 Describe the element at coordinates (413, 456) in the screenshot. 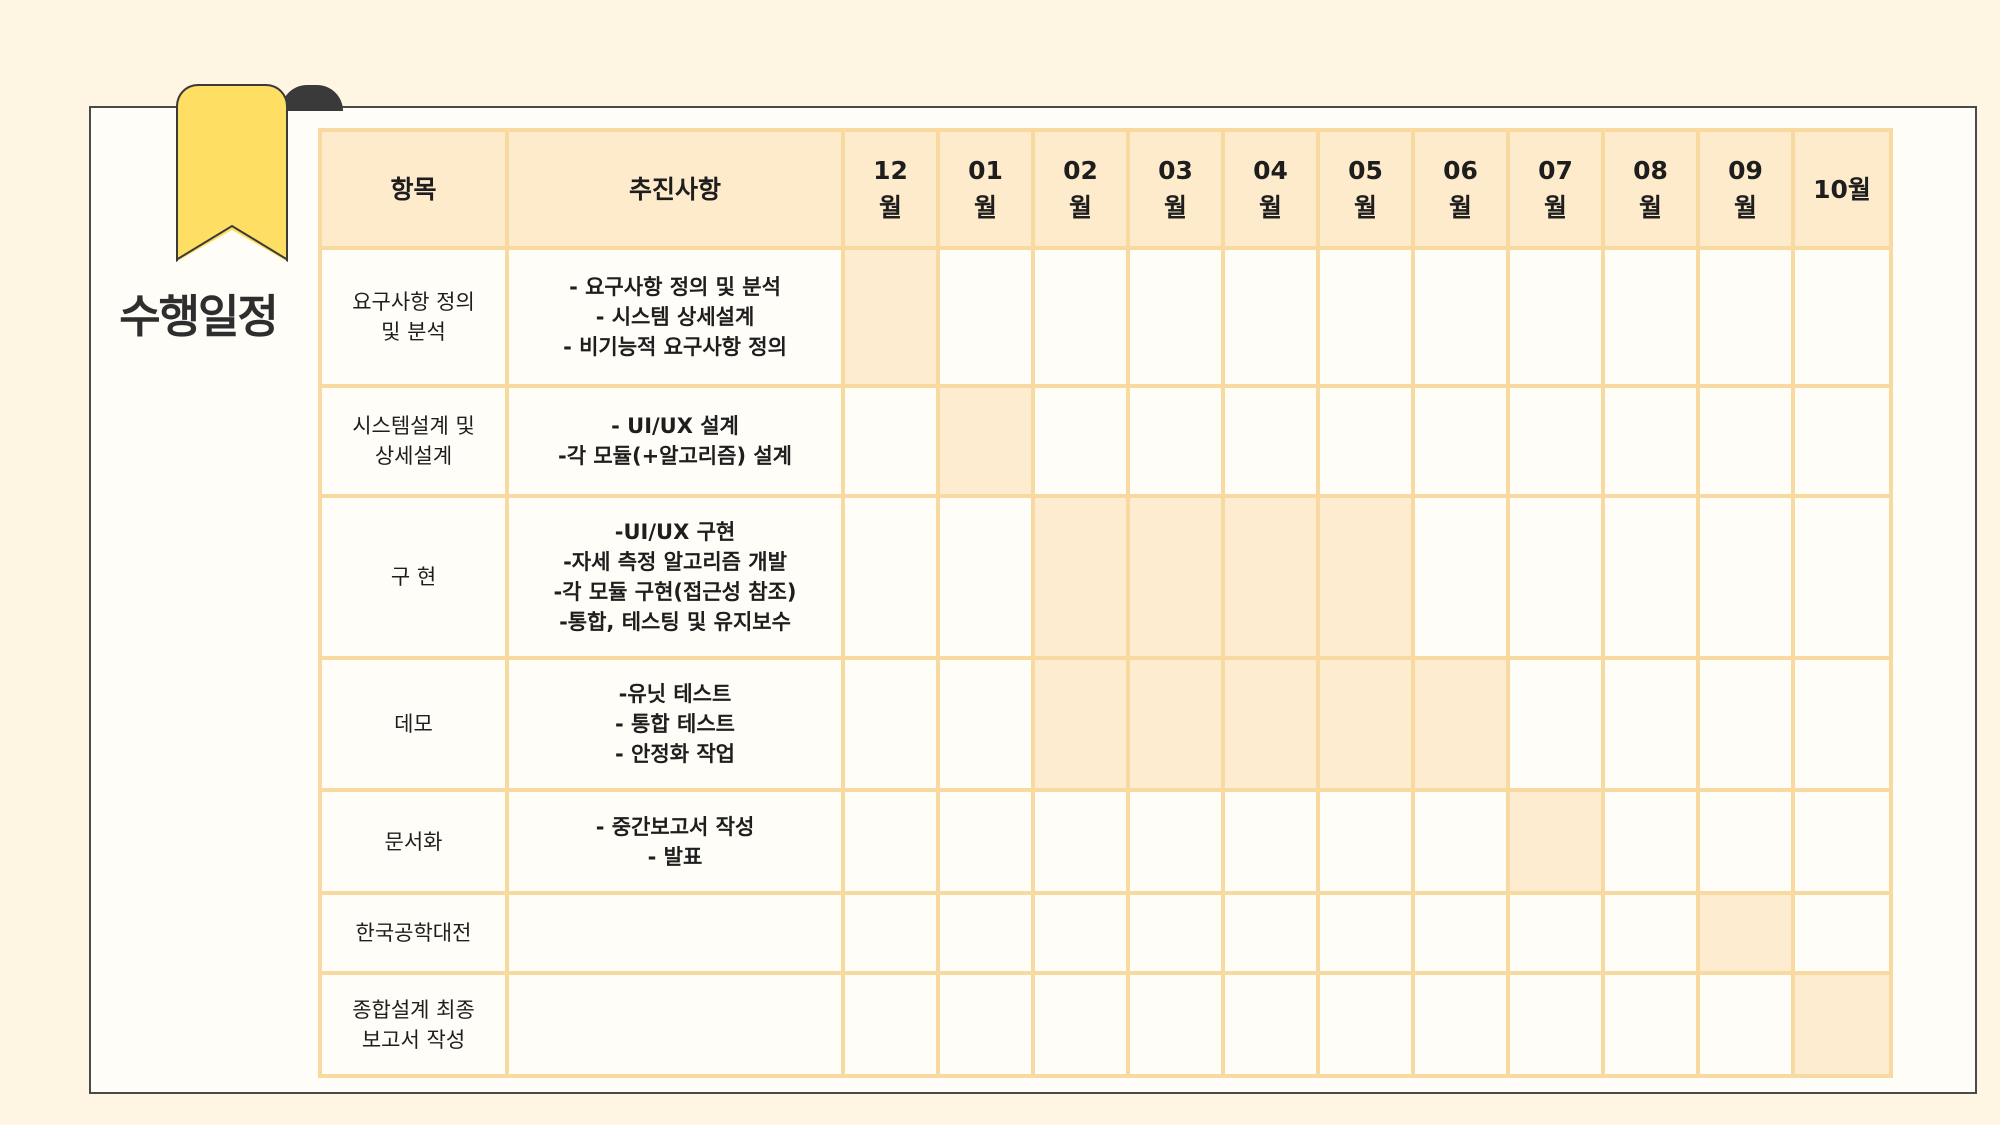

I see `row-item-text: 상세설계` at that location.